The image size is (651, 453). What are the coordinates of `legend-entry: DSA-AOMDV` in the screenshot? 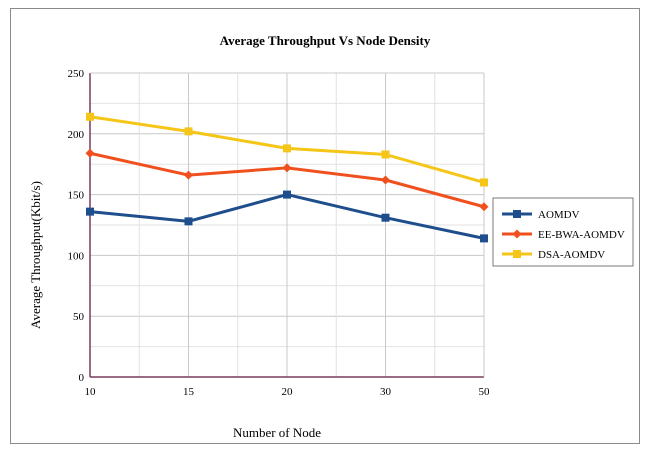 It's located at (553, 255).